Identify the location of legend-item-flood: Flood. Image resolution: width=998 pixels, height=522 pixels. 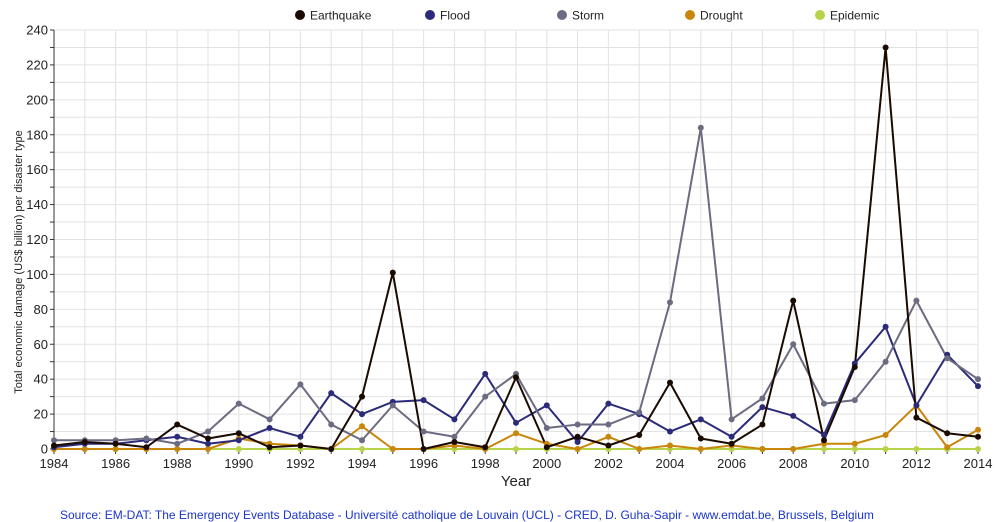
(447, 16).